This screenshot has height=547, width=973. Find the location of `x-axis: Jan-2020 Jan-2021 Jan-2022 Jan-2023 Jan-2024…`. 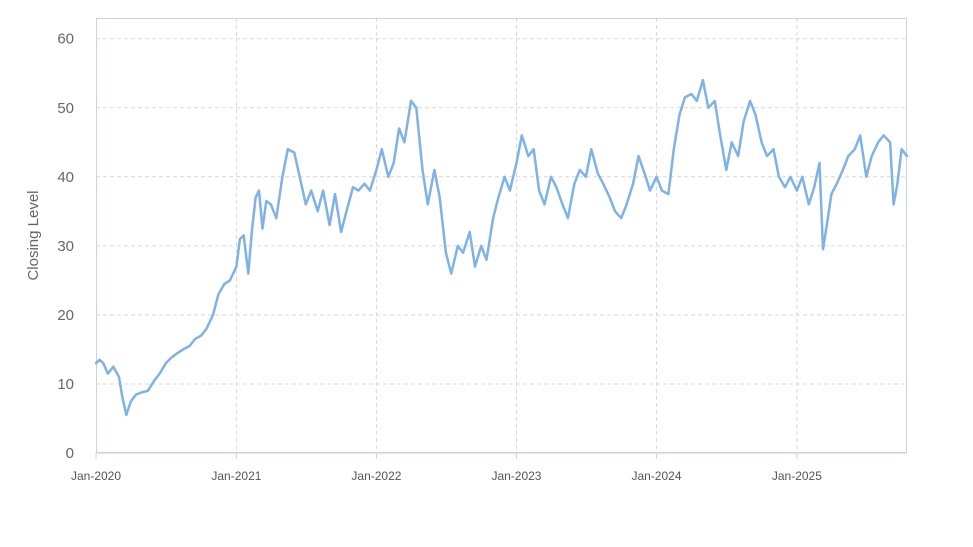

x-axis: Jan-2020 Jan-2021 Jan-2022 Jan-2023 Jan-2024… is located at coordinates (489, 467).